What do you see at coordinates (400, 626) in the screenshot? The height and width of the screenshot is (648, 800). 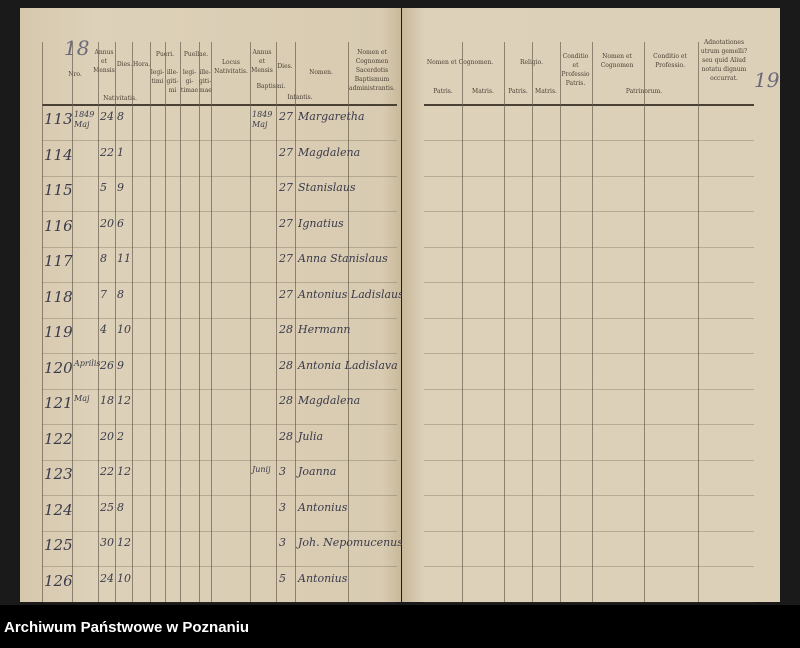 I see `footer-bar: Archiwum Państwowe w Poznaniu` at bounding box center [400, 626].